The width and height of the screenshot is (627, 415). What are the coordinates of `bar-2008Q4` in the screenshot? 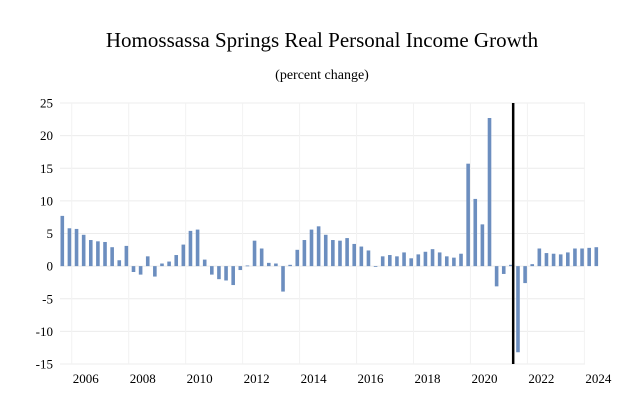 It's located at (155, 271).